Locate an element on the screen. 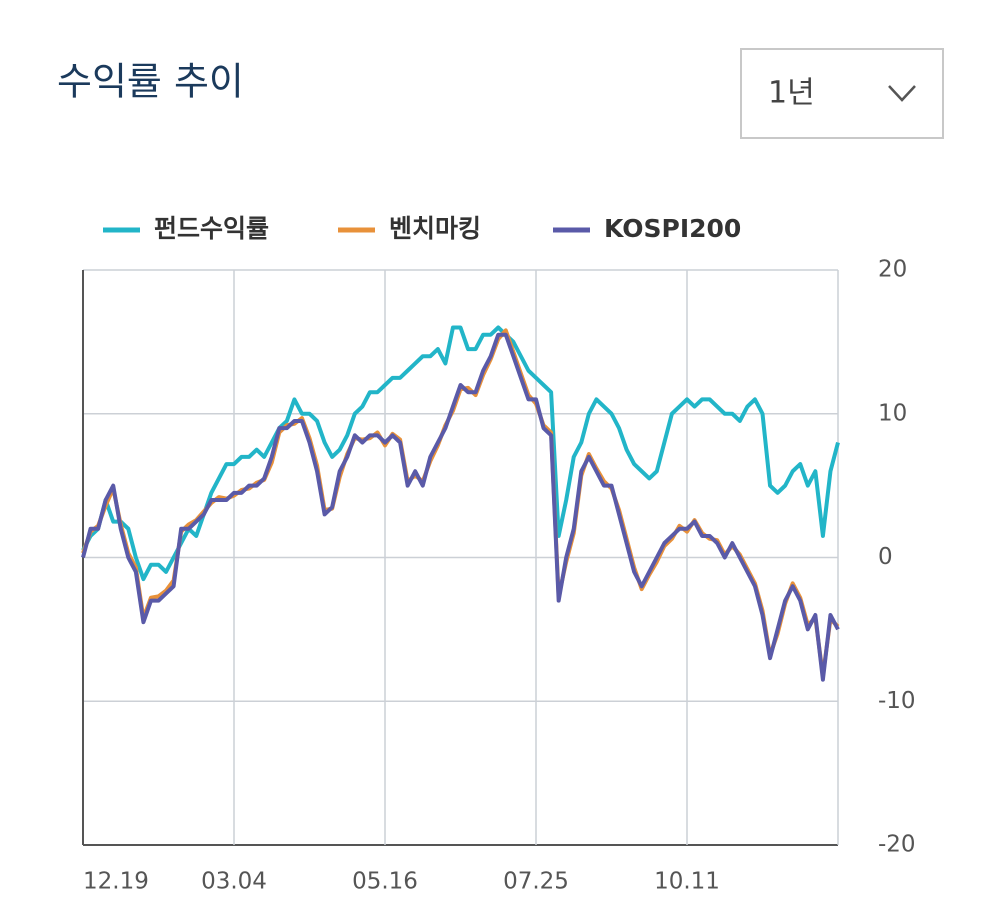 The image size is (1000, 917). y-tick-label: -10 is located at coordinates (897, 701).